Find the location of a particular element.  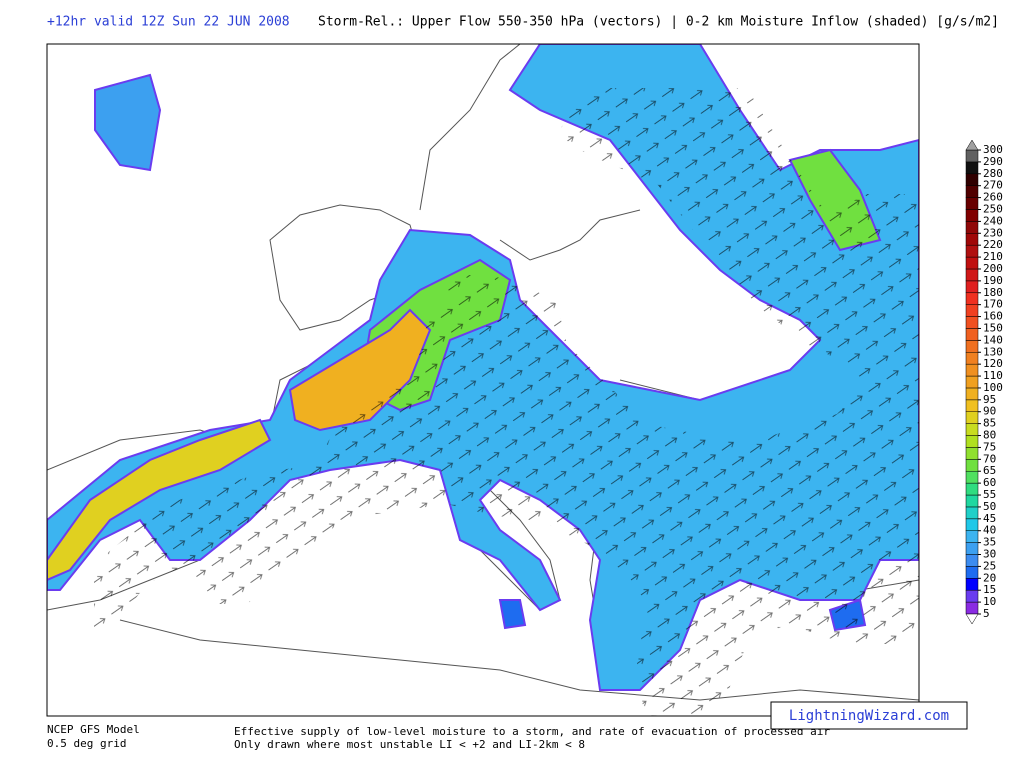

colorbar-over is located at coordinates (972, 145).